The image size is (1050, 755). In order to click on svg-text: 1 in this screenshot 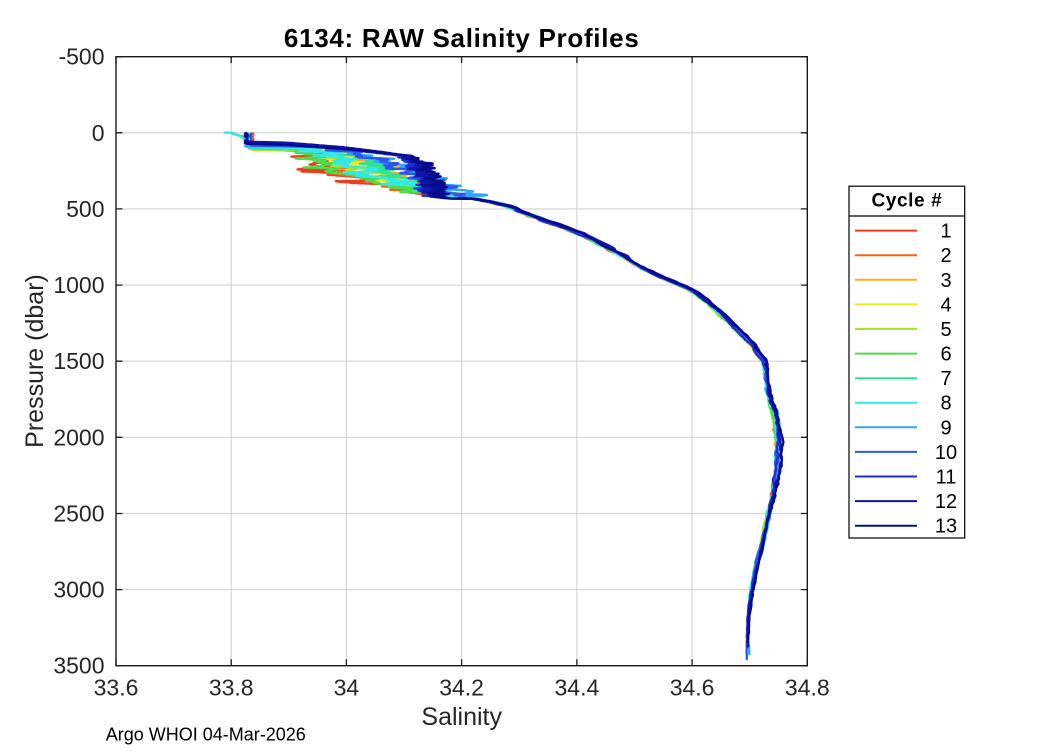, I will do `click(945, 232)`.